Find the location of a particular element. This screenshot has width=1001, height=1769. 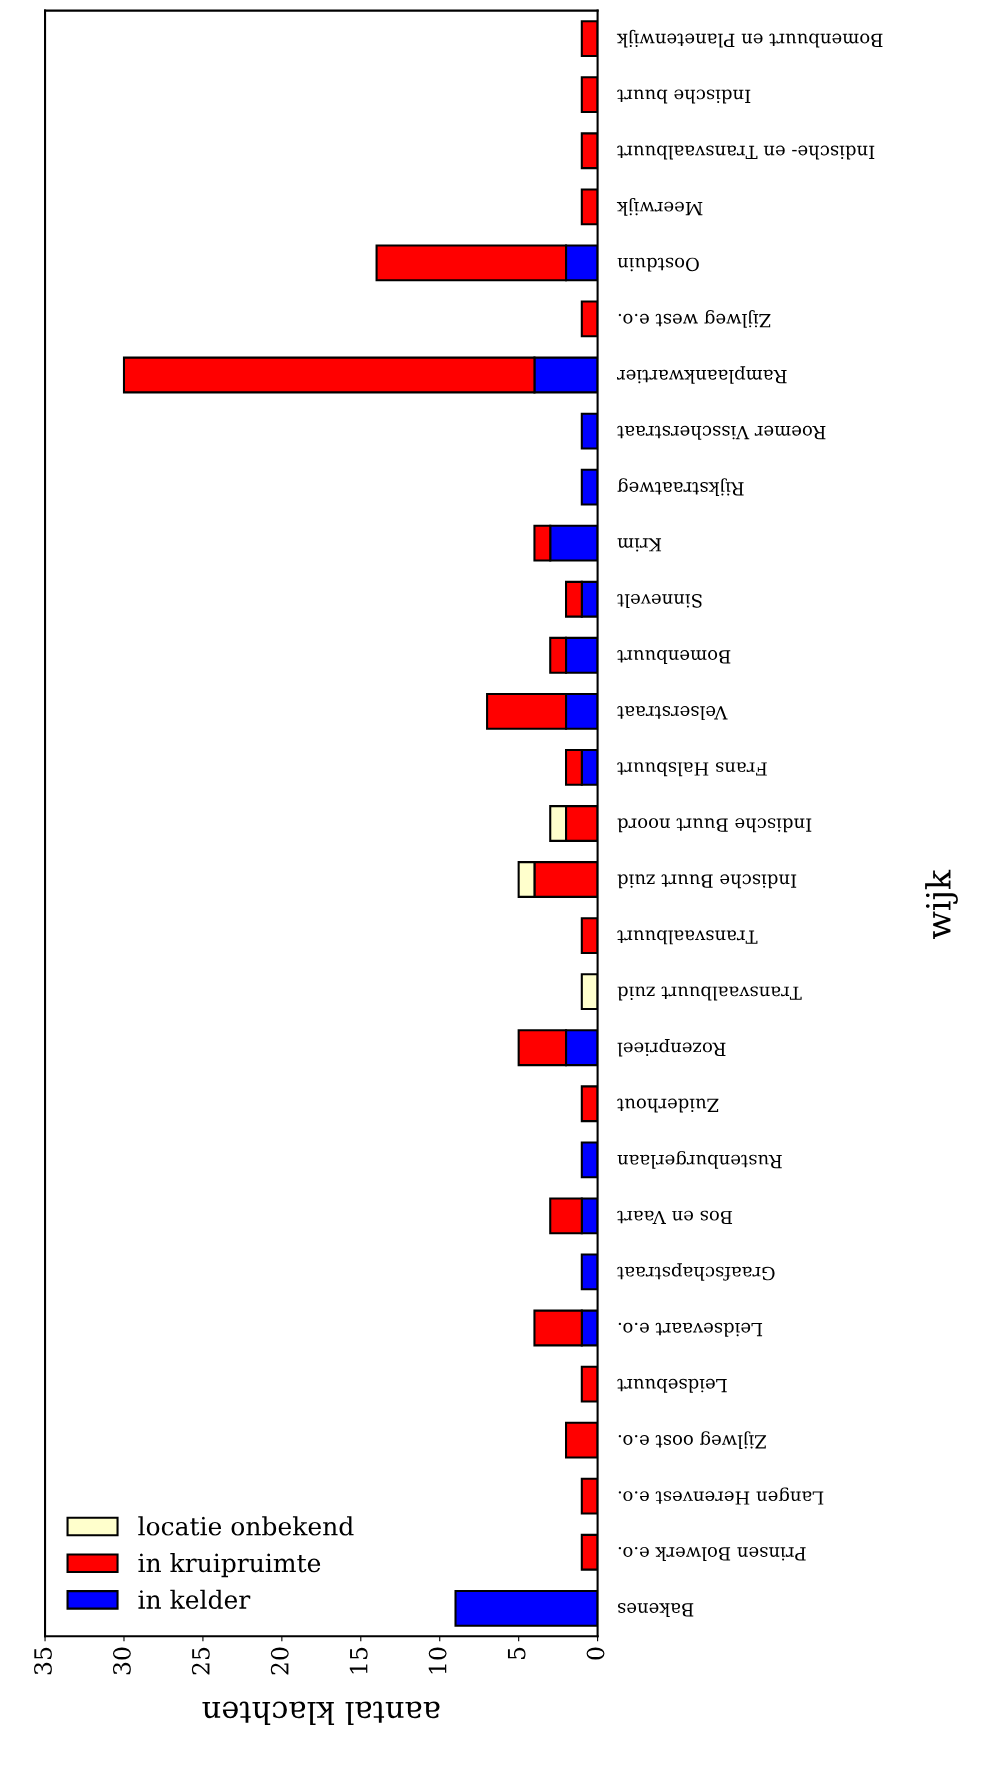

x-tick-label: 10 is located at coordinates (437, 1660).